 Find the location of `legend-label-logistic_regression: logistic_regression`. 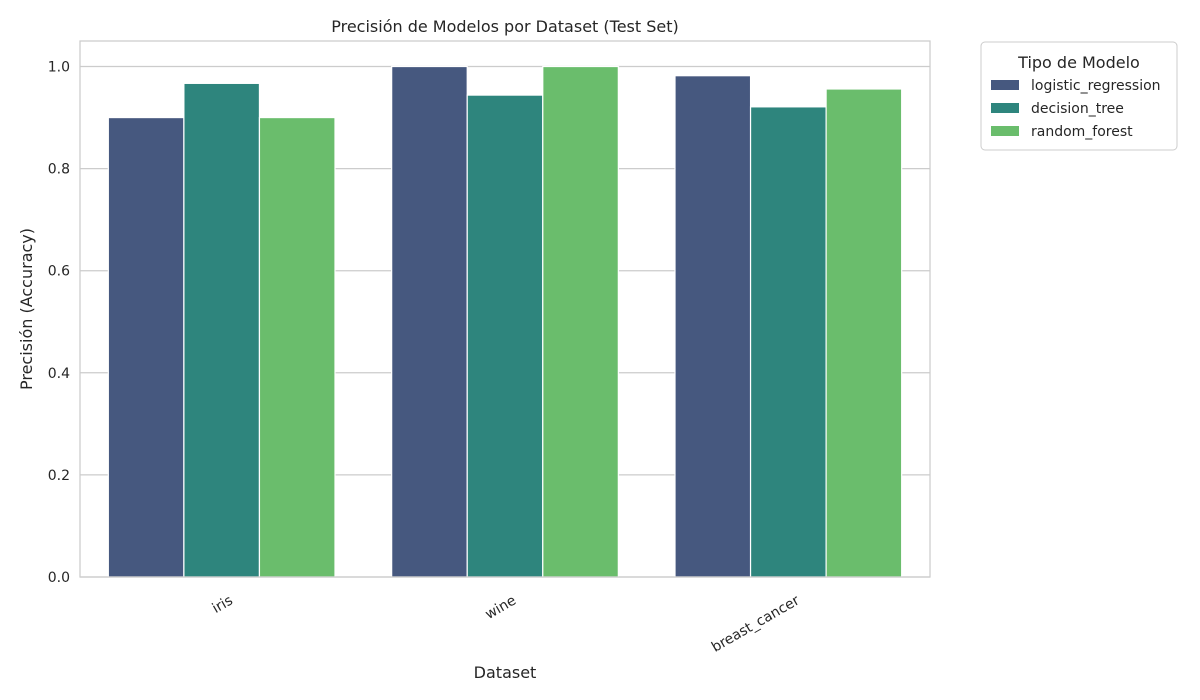

legend-label-logistic_regression: logistic_regression is located at coordinates (1096, 86).